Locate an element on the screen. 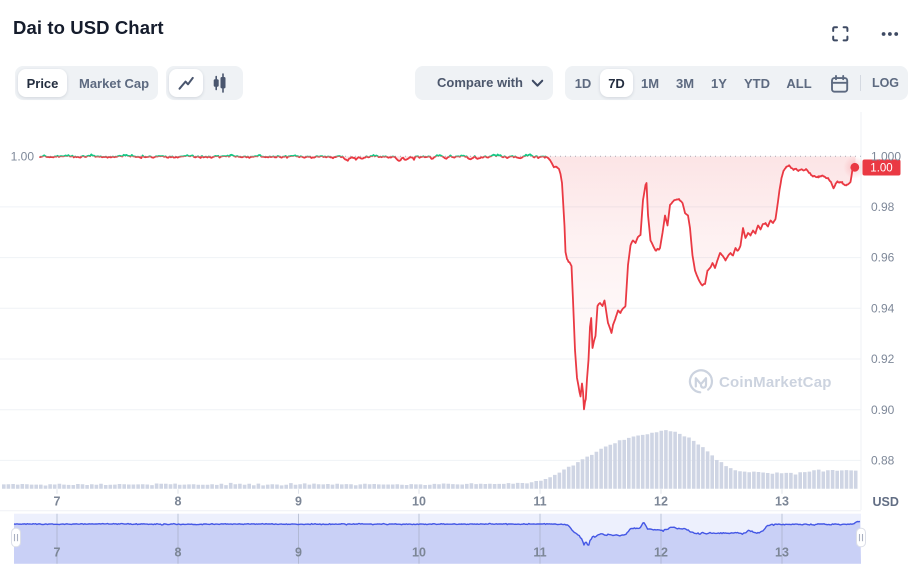 This screenshot has width=917, height=578. svg-text: USD is located at coordinates (886, 502).